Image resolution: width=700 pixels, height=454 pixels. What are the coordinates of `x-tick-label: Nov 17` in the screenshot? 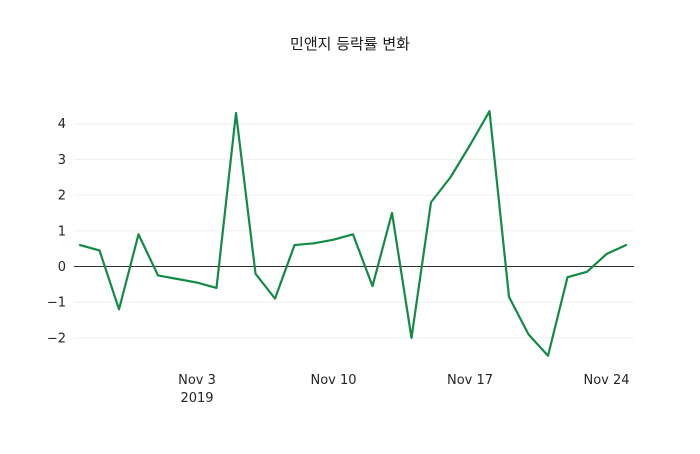 It's located at (470, 380).